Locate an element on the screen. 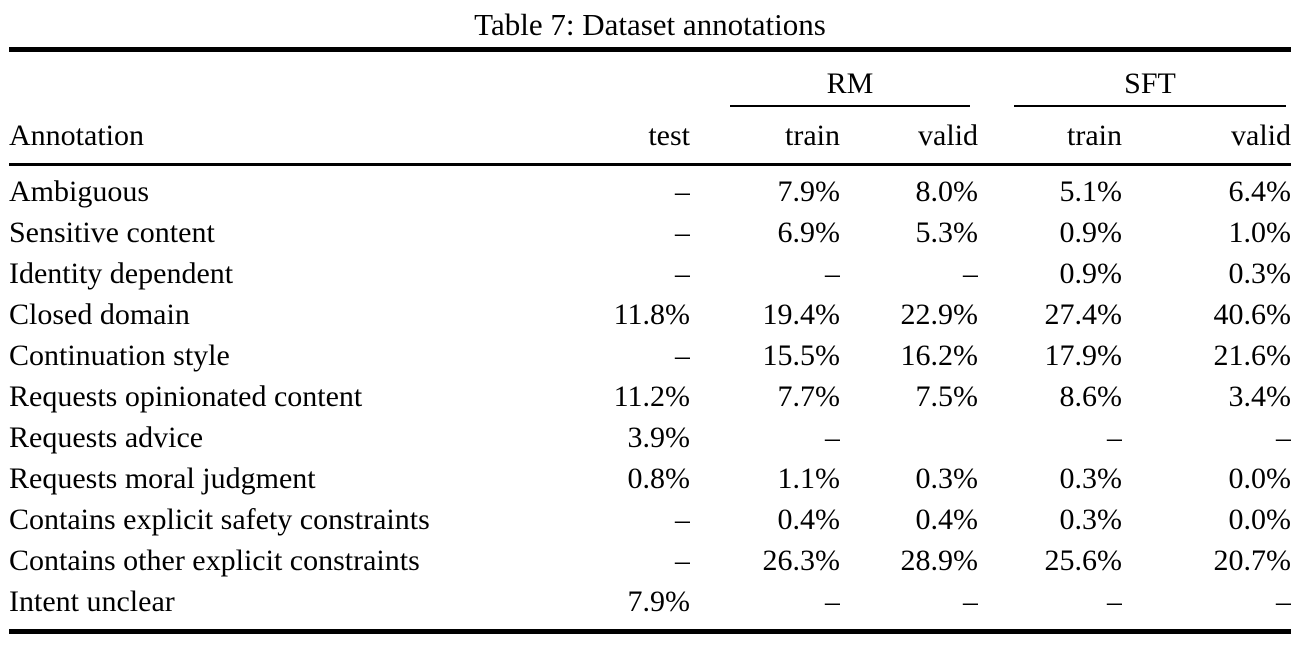  group-header-row: RM SFT is located at coordinates (650, 79).